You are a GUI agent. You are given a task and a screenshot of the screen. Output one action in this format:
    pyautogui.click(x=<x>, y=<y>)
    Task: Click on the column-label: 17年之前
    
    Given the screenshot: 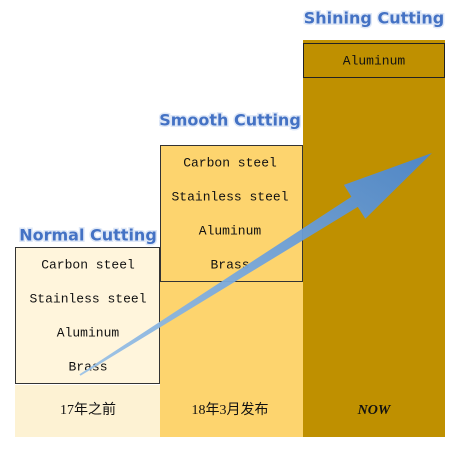 What is the action you would take?
    pyautogui.click(x=88, y=409)
    